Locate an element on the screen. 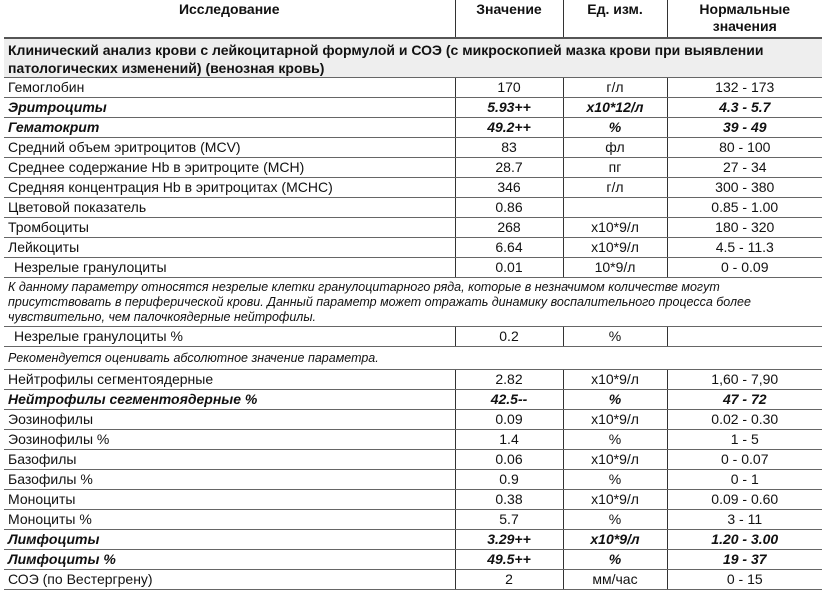  test-name: Лейкоциты is located at coordinates (229, 247).